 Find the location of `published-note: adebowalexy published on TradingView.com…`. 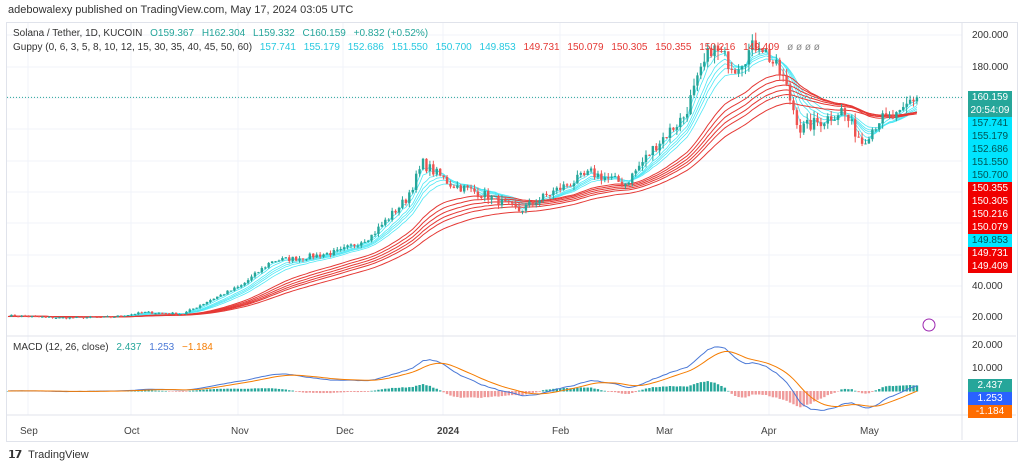

published-note: adebowalexy published on TradingView.com… is located at coordinates (181, 10).